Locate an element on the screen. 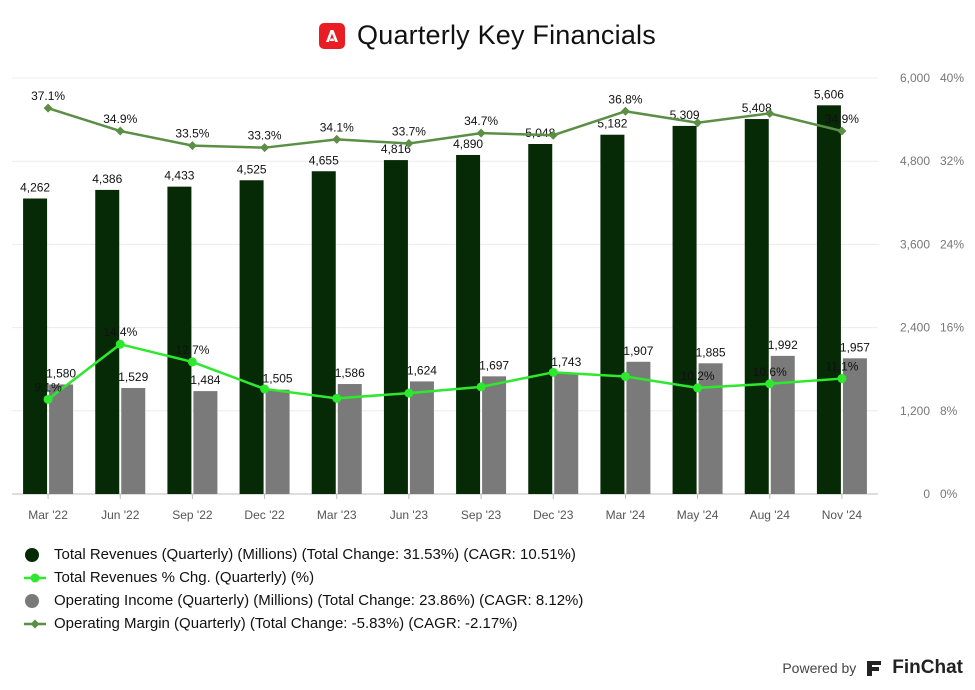  finchat-logo-icon is located at coordinates (874, 668).